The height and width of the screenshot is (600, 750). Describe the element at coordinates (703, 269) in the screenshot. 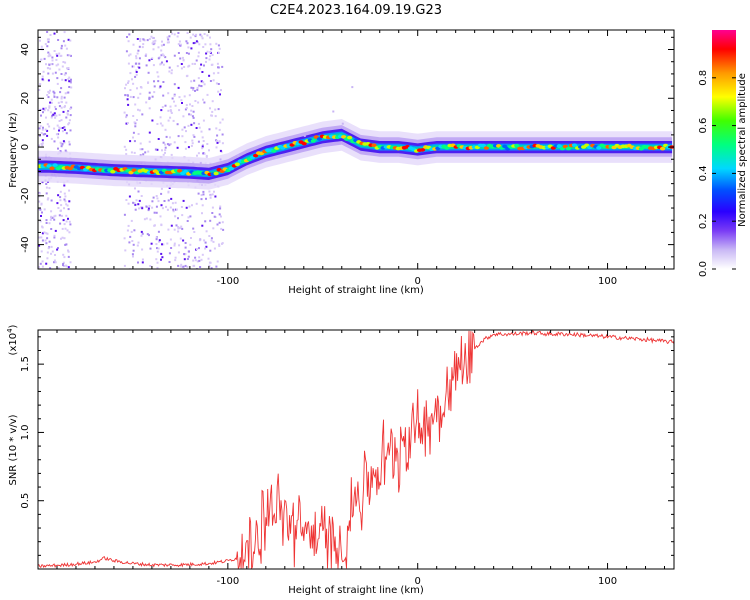

I see `colorbar-tick-label: 0.0` at that location.